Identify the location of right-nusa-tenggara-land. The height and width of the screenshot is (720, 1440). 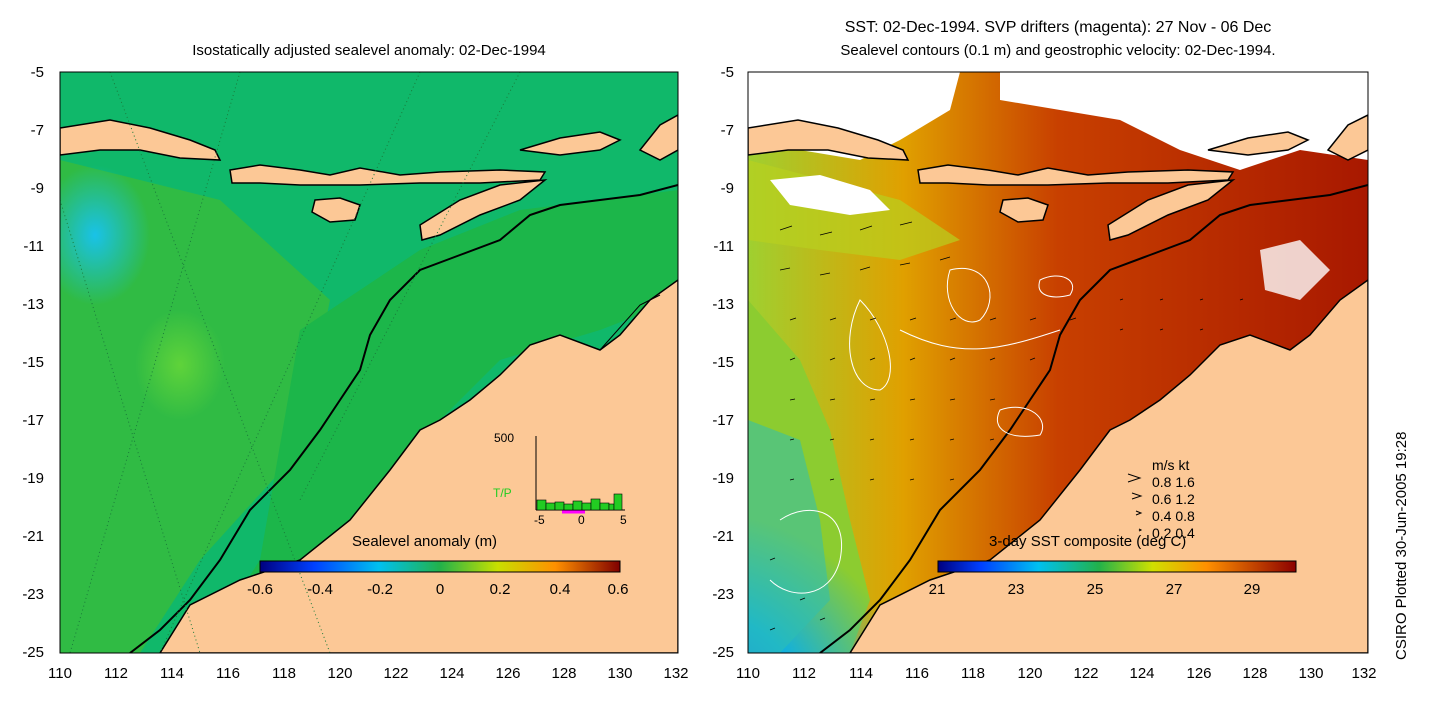
(1076, 175).